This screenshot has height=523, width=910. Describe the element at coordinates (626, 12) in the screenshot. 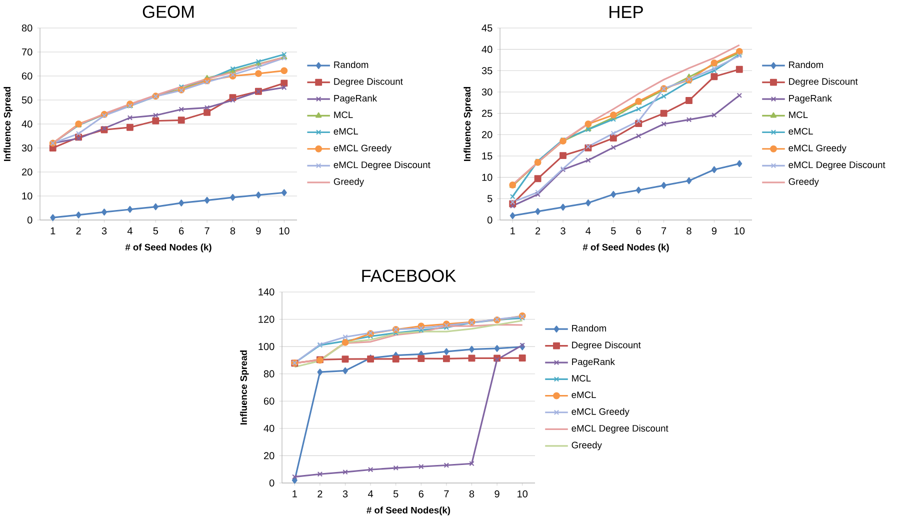

I see `chart-title: HEP` at that location.